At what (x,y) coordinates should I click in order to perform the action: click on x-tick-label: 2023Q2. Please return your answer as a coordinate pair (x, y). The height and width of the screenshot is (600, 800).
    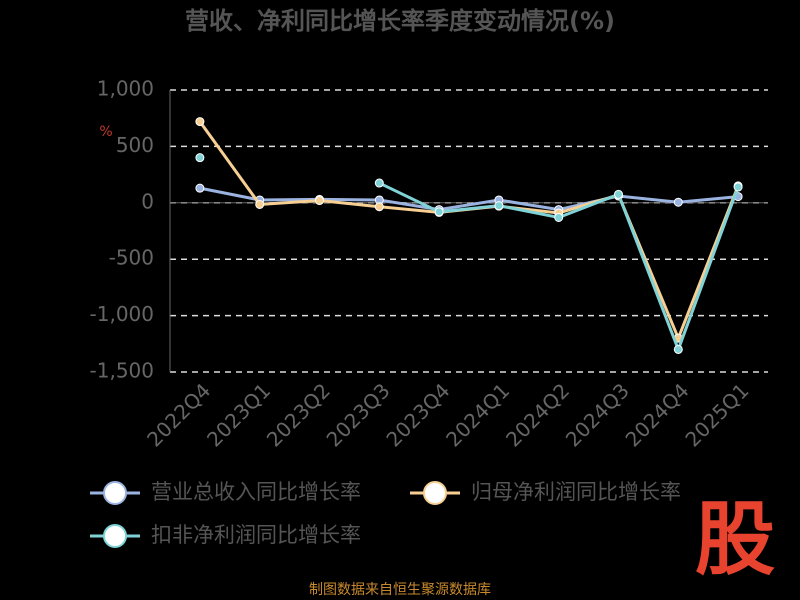
    Looking at the image, I should click on (298, 414).